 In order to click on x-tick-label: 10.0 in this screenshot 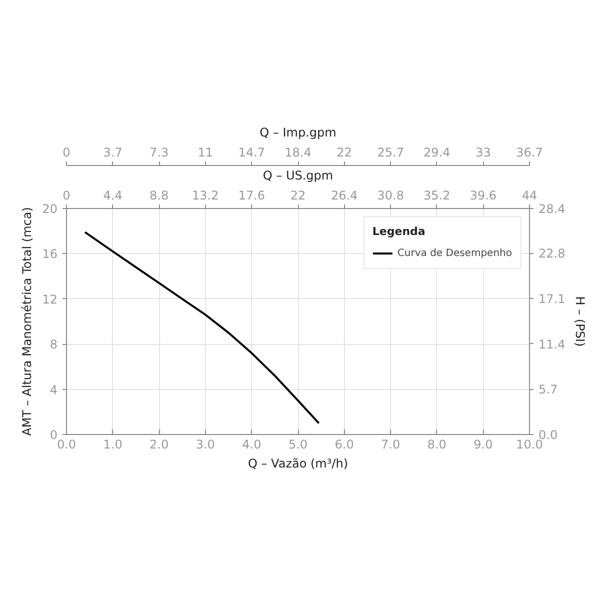, I will do `click(529, 445)`.